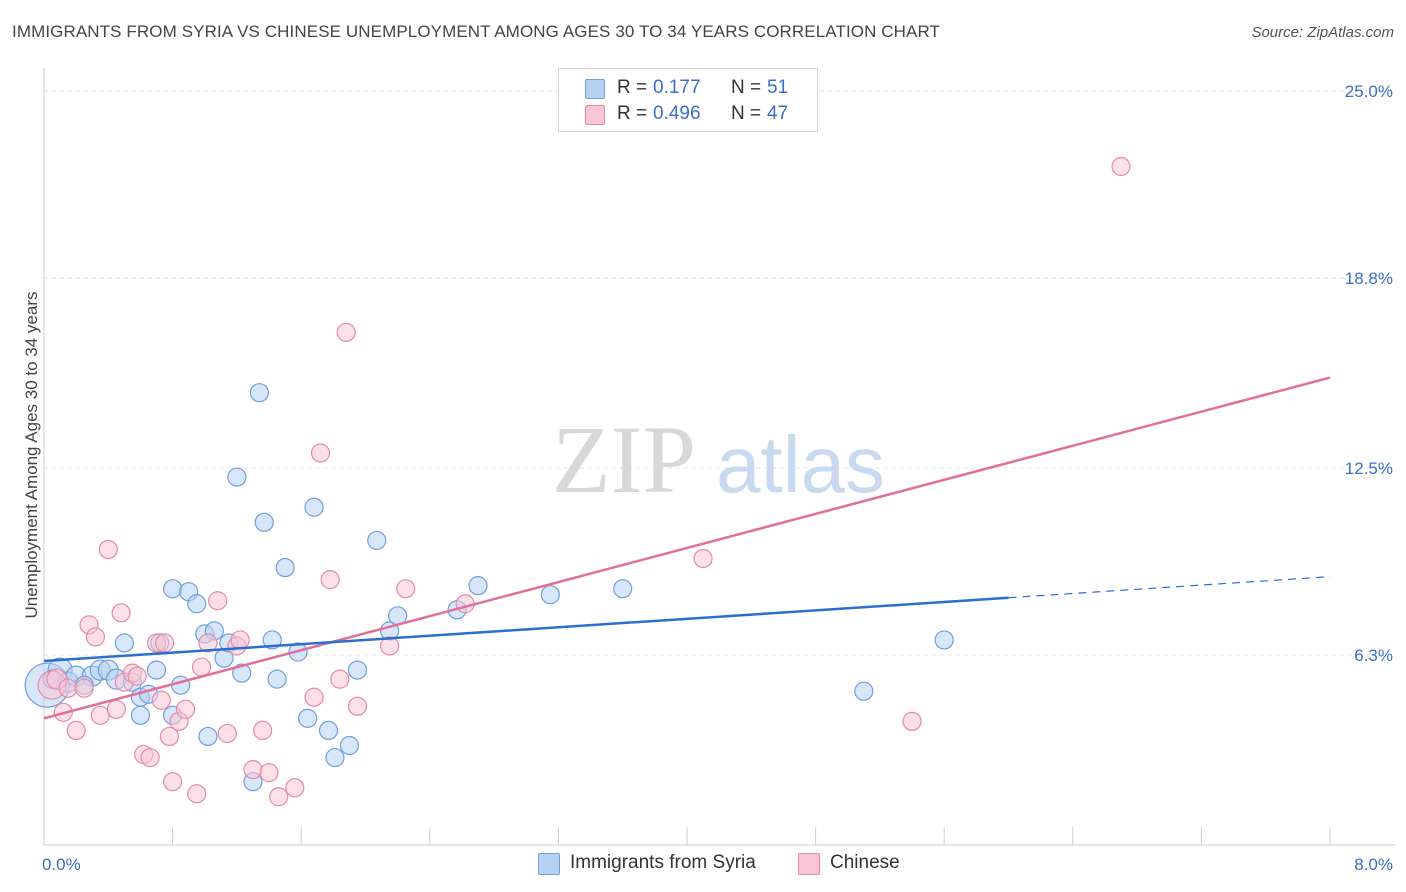  What do you see at coordinates (1369, 373) in the screenshot?
I see `y-tick-labels: 6.3% 12.5% 18.8% 25.0%` at bounding box center [1369, 373].